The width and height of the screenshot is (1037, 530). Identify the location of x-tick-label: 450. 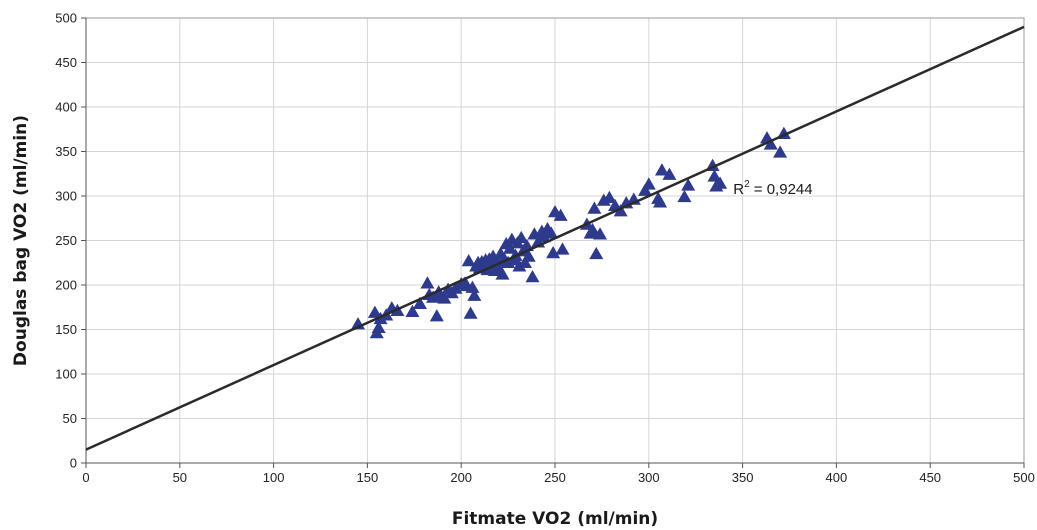
(930, 477).